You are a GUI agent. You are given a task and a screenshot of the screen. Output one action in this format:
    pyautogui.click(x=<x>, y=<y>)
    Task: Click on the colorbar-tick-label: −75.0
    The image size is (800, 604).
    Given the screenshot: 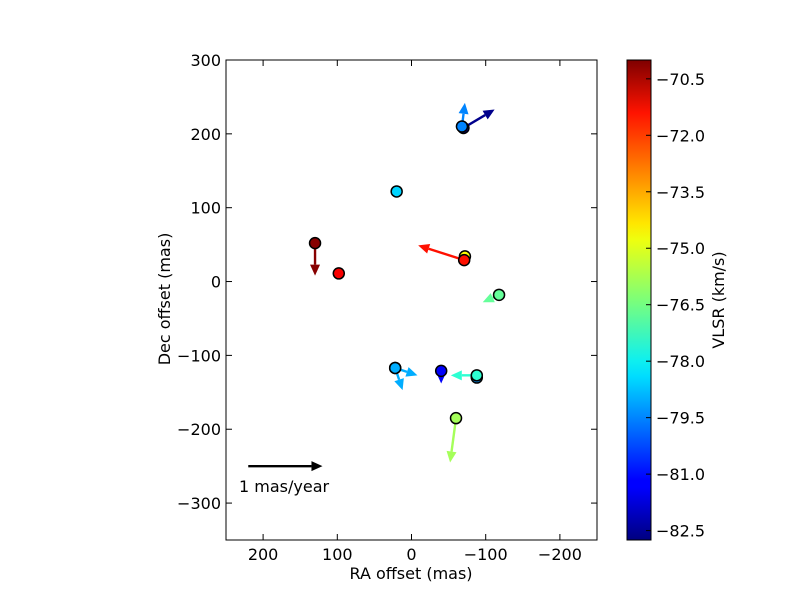 What is the action you would take?
    pyautogui.click(x=680, y=248)
    